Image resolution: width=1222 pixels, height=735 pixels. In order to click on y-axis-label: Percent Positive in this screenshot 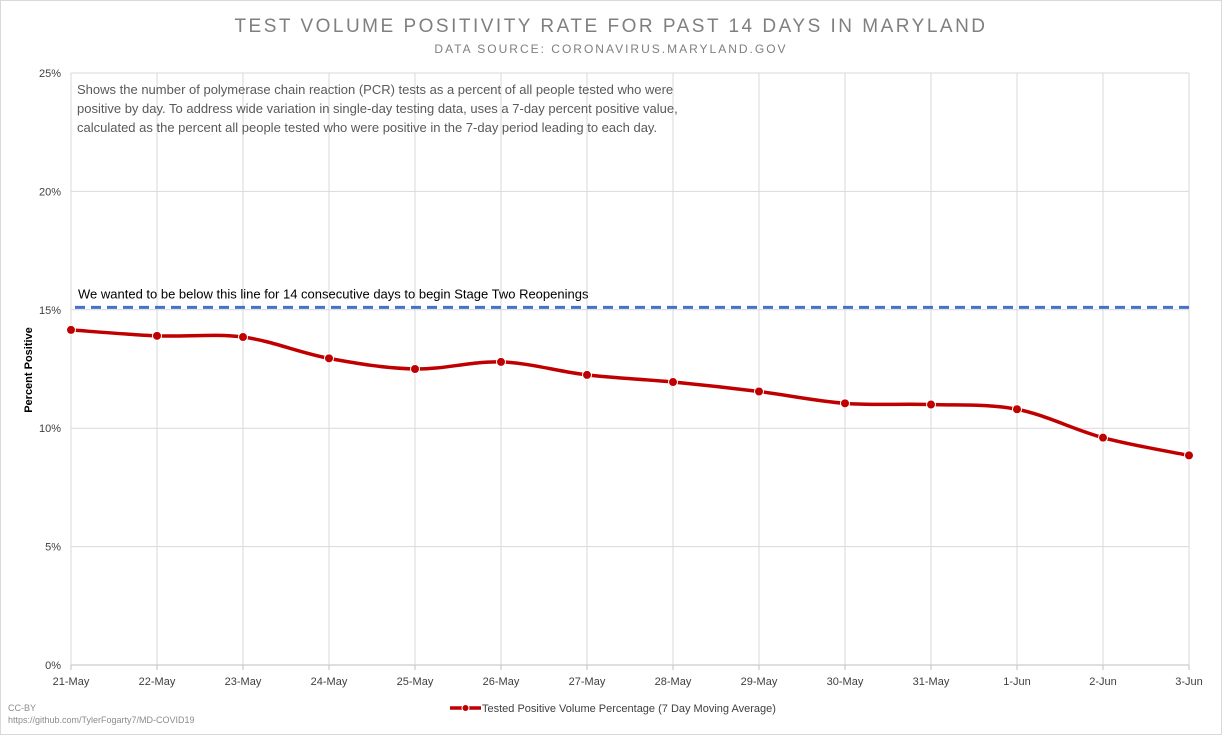, I will do `click(29, 370)`.